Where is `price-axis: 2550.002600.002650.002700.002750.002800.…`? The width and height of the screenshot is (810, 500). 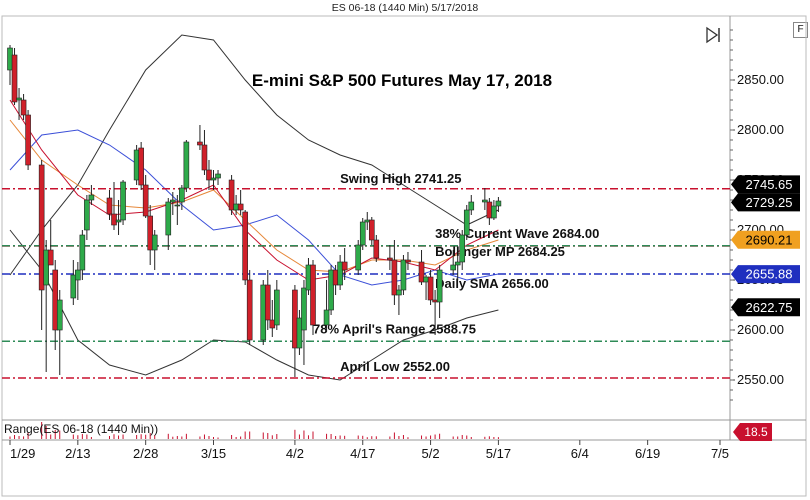 price-axis: 2550.002600.002650.002700.002750.002800.… is located at coordinates (757, 215).